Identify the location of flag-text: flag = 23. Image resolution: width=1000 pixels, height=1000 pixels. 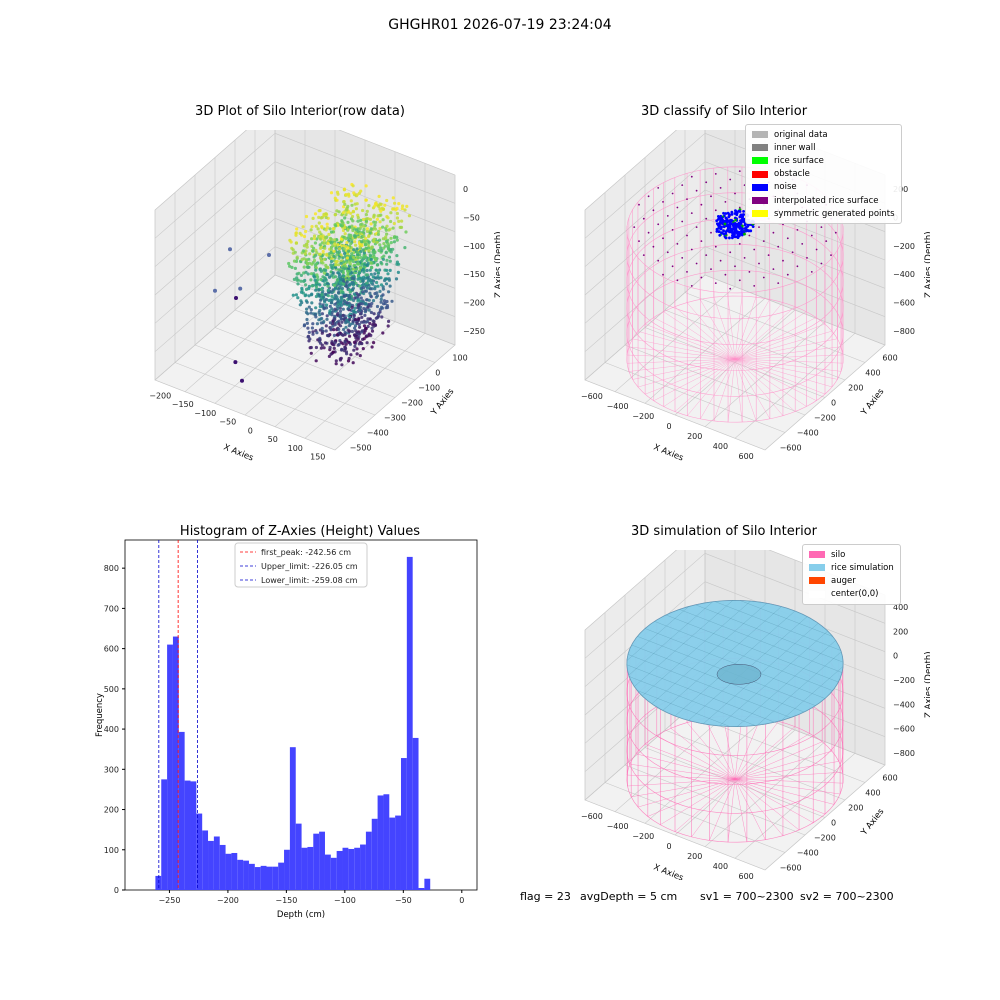
(545, 896).